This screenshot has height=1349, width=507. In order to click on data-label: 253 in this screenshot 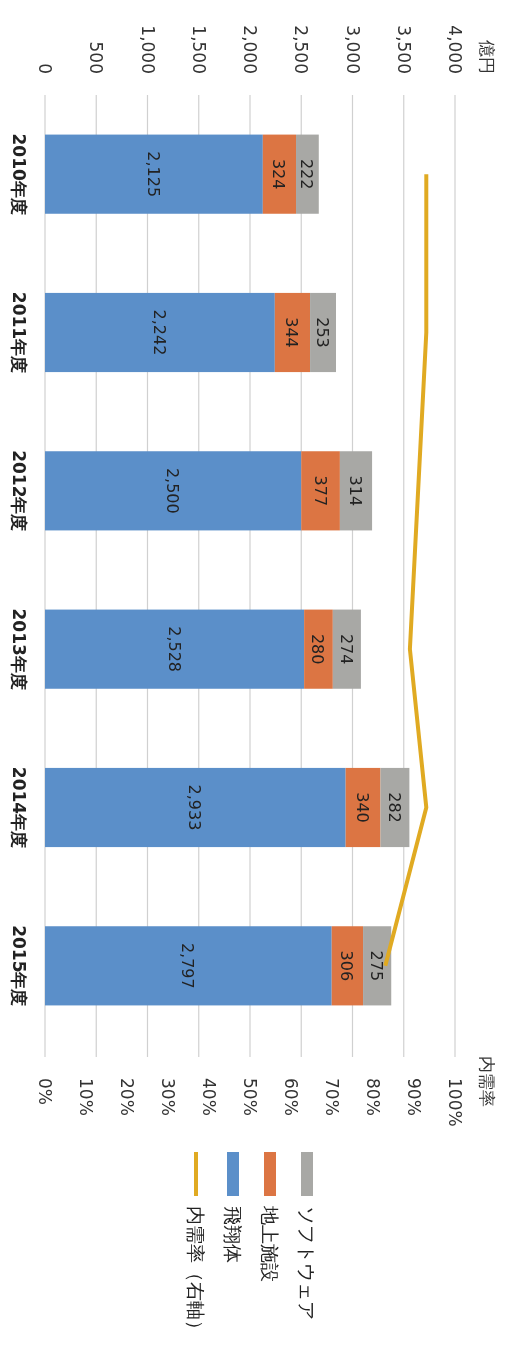, I will do `click(323, 332)`.